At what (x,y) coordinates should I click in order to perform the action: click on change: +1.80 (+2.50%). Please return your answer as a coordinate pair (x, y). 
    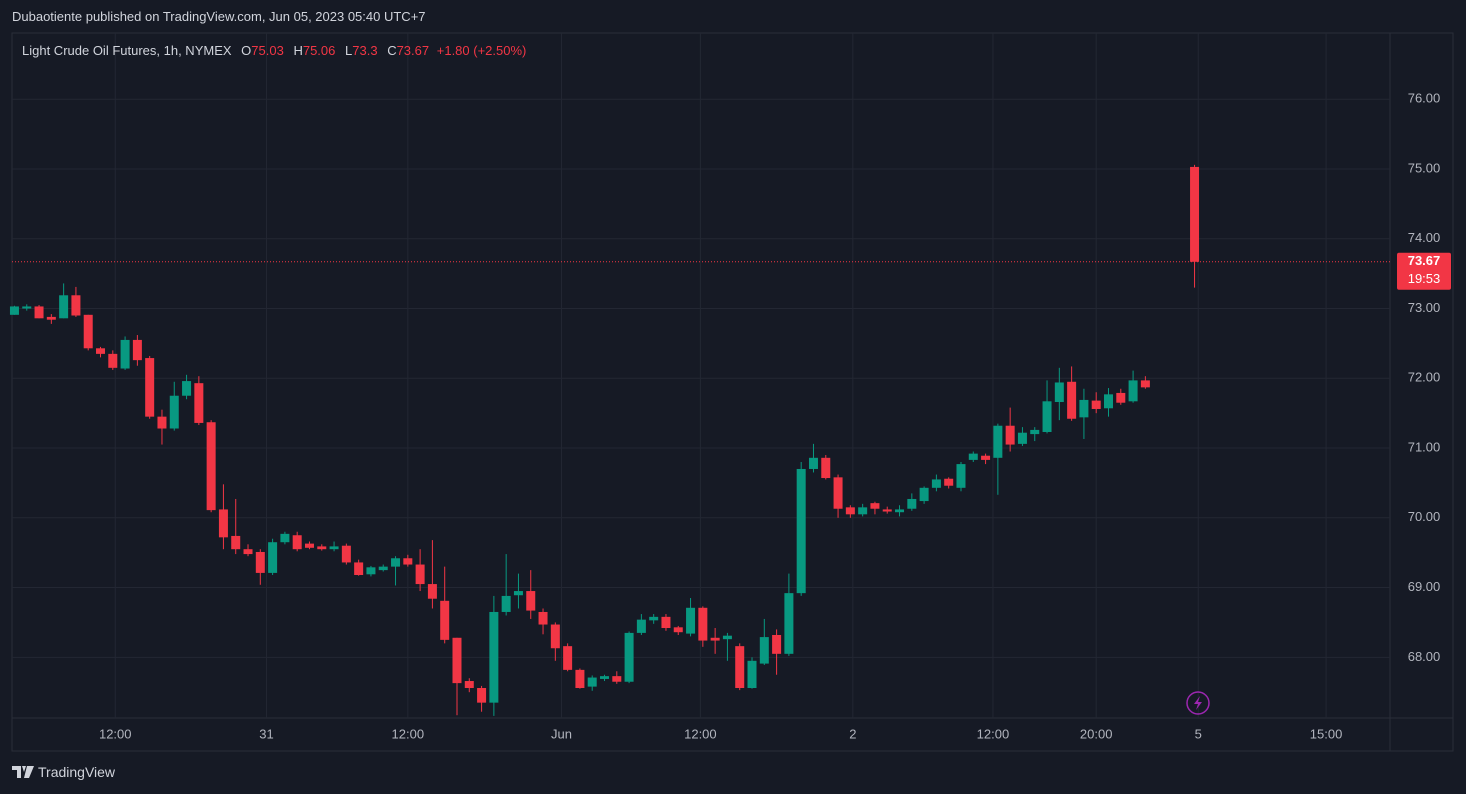
    Looking at the image, I should click on (481, 50).